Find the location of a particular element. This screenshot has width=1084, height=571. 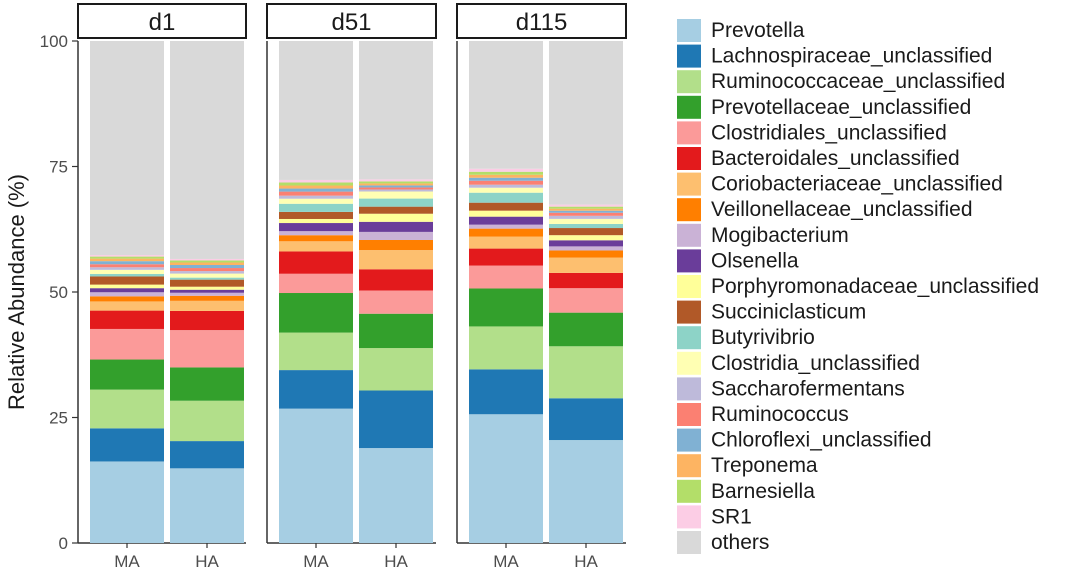

legend-item: Ruminococcus is located at coordinates (763, 414).